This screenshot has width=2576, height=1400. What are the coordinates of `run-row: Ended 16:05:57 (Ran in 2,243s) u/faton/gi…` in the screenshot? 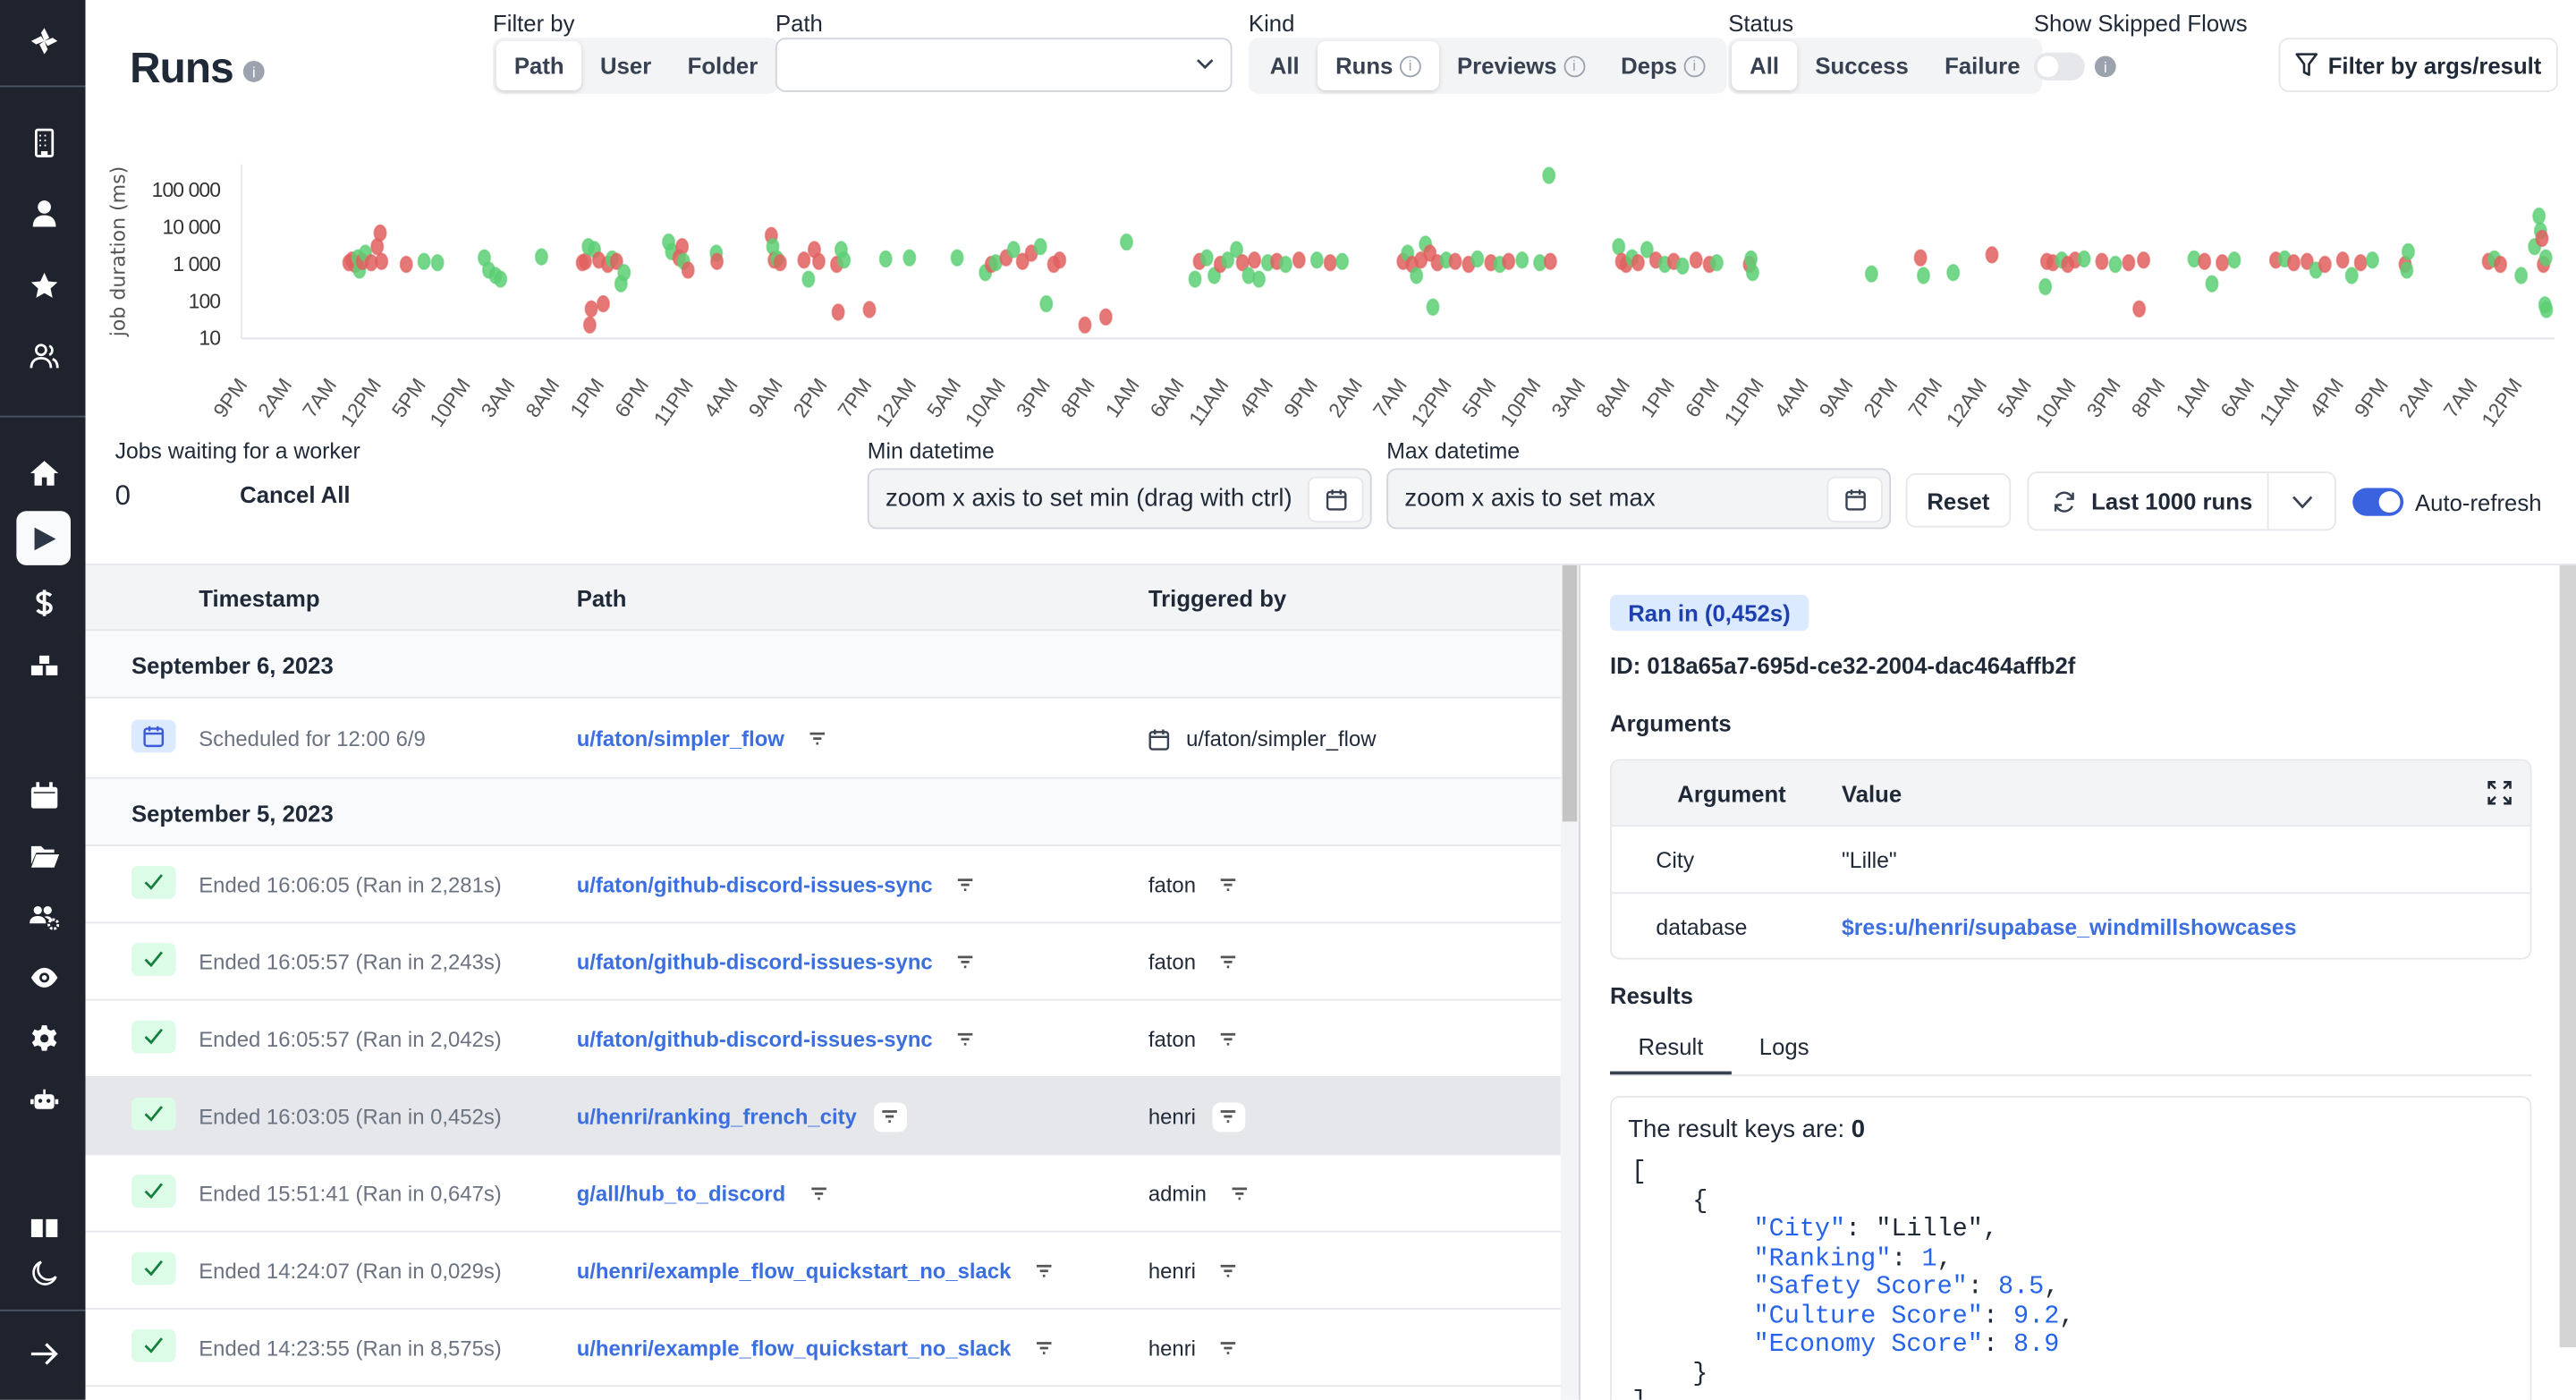 It's located at (823, 962).